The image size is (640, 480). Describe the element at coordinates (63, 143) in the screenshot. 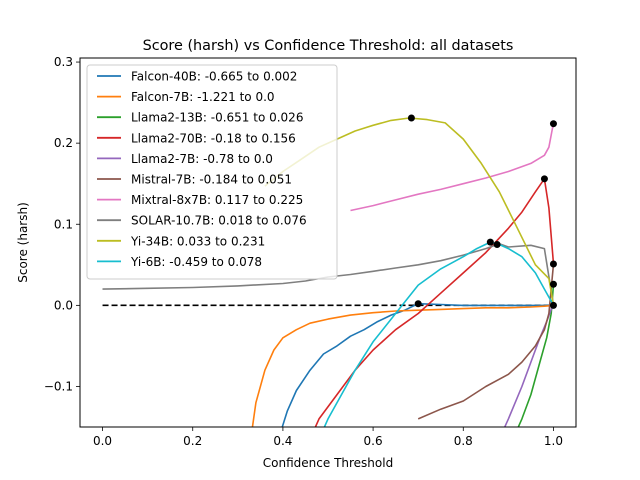

I see `y-tick-label: 0.2` at that location.